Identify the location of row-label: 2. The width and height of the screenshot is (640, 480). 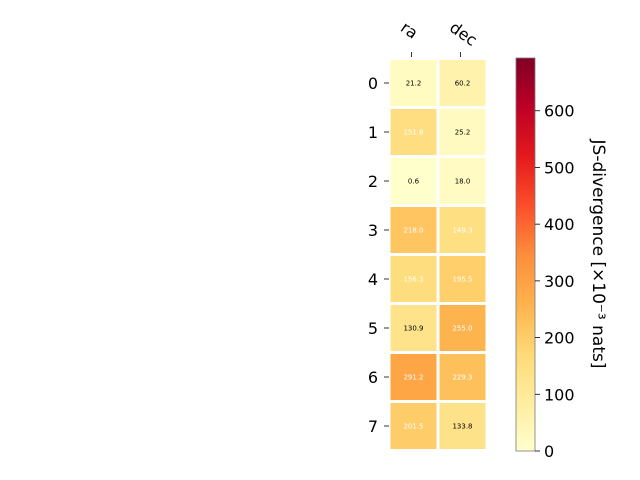
(373, 181).